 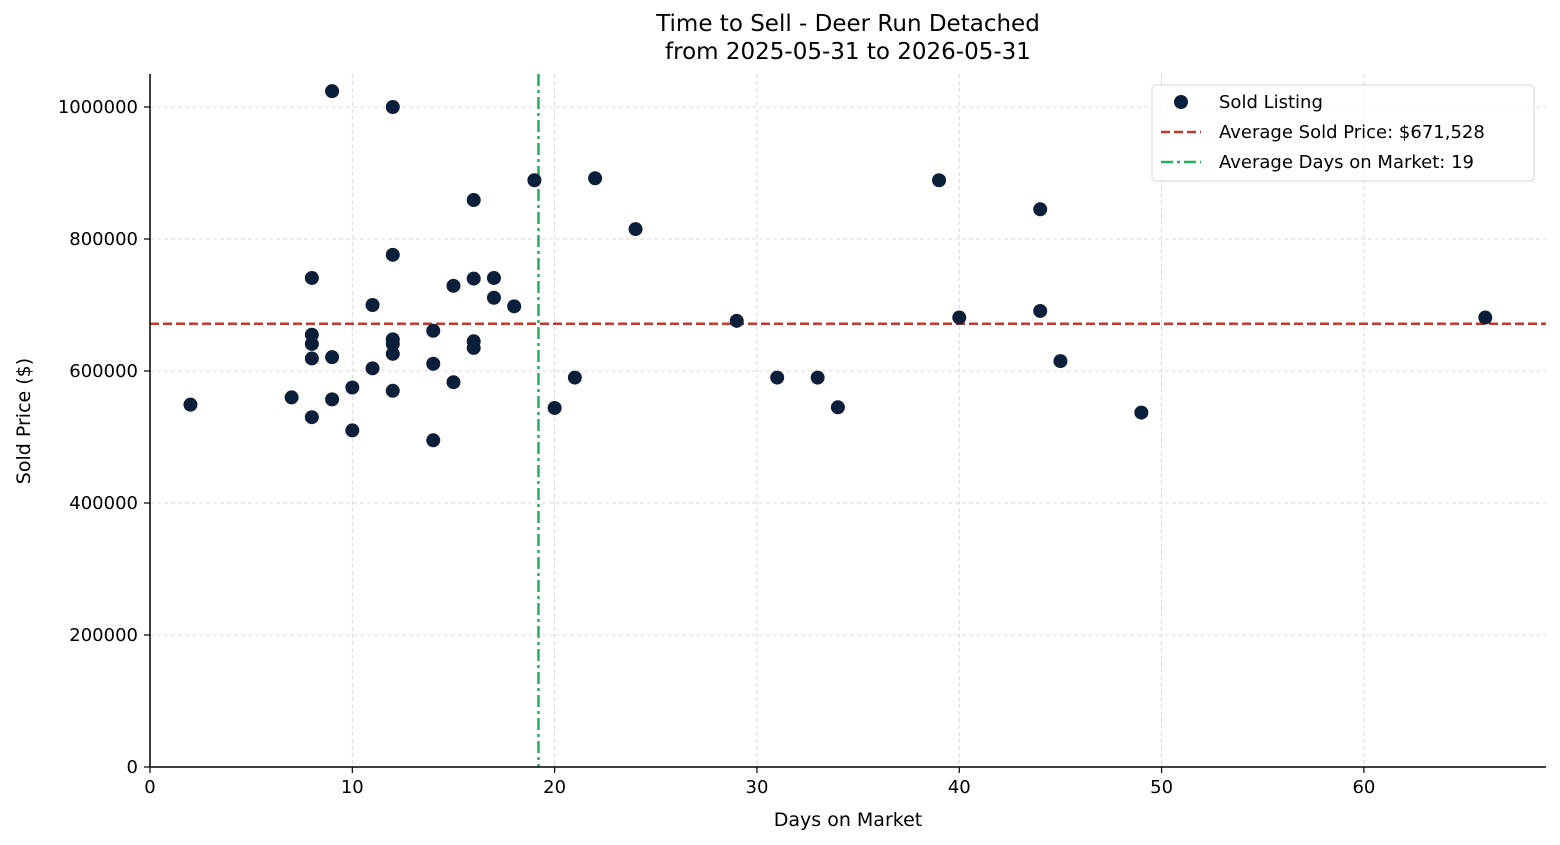 What do you see at coordinates (848, 52) in the screenshot?
I see `chart-subtitle: from 2025-05-31 to 2026-05-31` at bounding box center [848, 52].